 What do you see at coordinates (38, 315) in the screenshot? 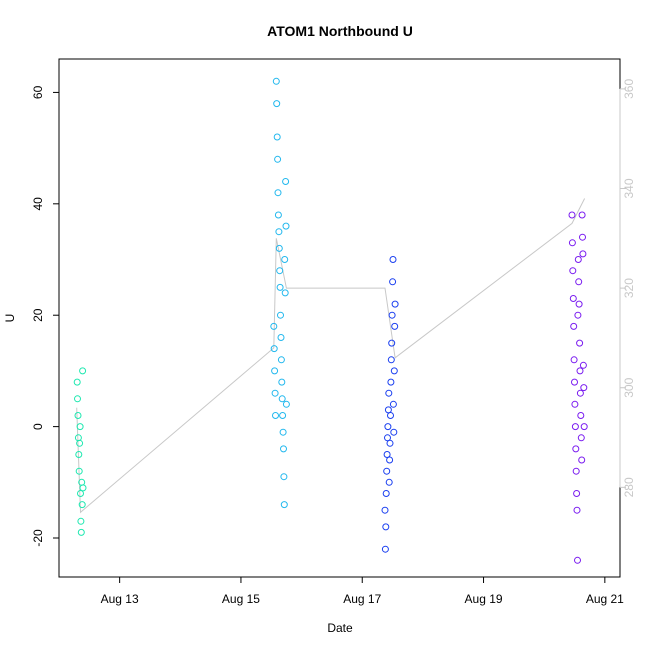
I see `y-tick-label: 20` at bounding box center [38, 315].